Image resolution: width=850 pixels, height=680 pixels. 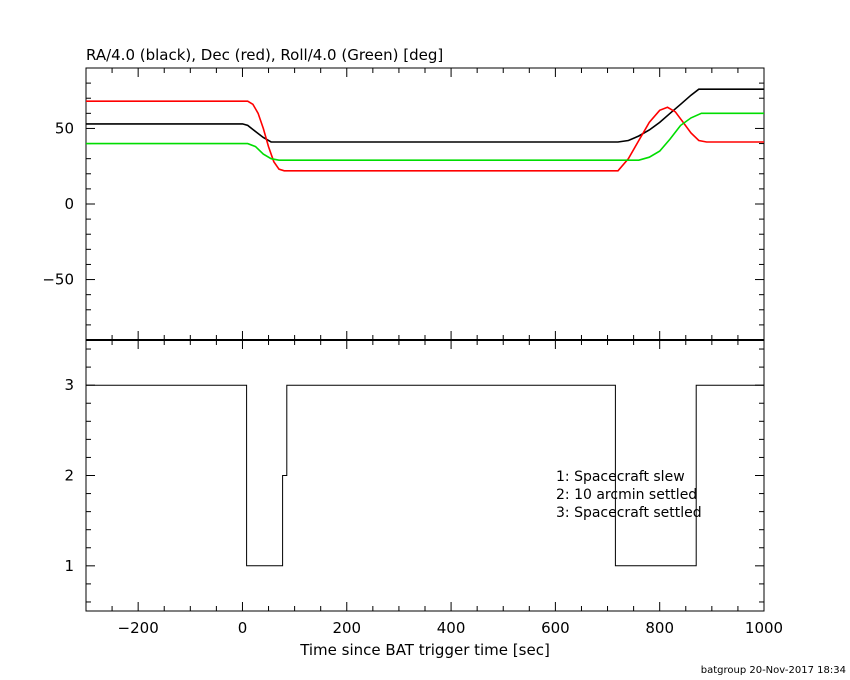 What do you see at coordinates (626, 495) in the screenshot?
I see `legend-entry-10-arcmin: 2: 10 arcmin settled` at bounding box center [626, 495].